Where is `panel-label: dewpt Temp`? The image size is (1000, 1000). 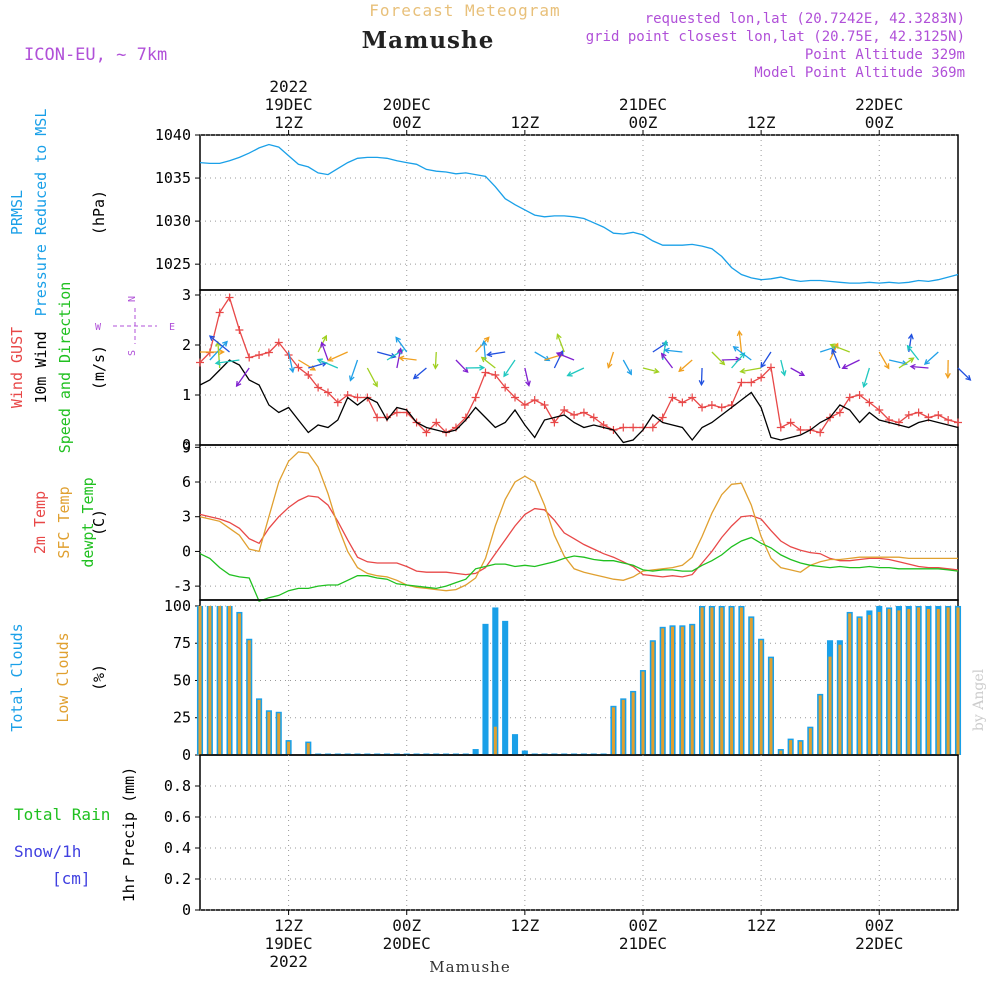
panel-label: dewpt Temp is located at coordinates (88, 522).